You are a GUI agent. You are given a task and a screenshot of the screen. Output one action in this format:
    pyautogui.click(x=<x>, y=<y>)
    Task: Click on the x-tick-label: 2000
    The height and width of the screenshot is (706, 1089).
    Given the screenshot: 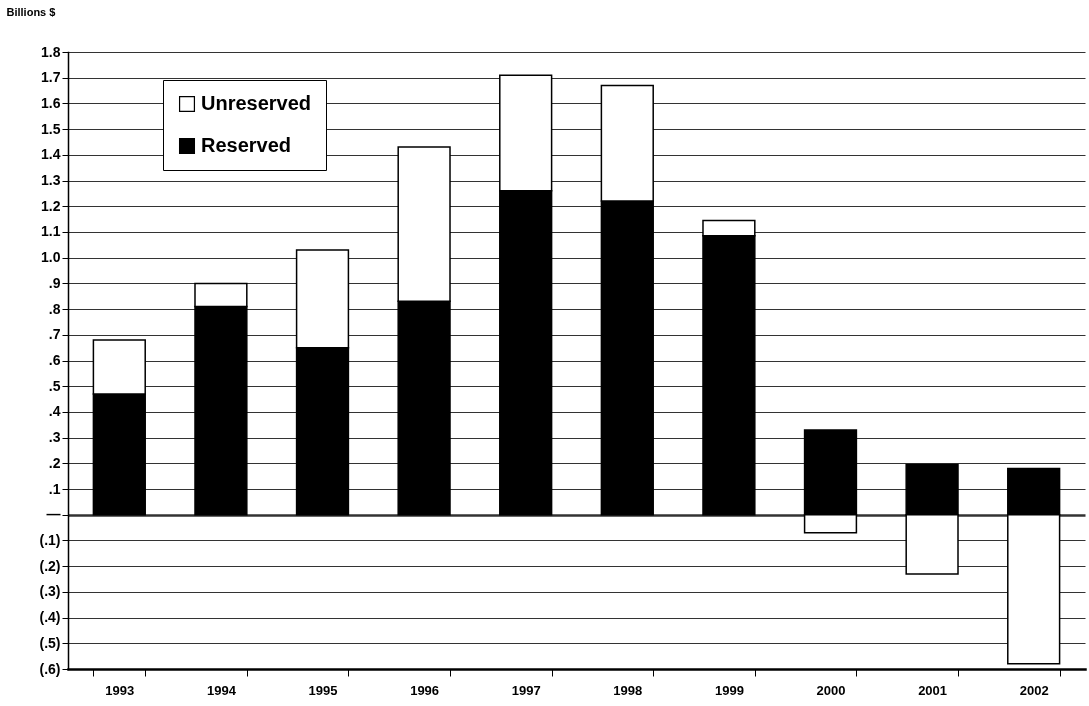 What is the action you would take?
    pyautogui.click(x=831, y=690)
    